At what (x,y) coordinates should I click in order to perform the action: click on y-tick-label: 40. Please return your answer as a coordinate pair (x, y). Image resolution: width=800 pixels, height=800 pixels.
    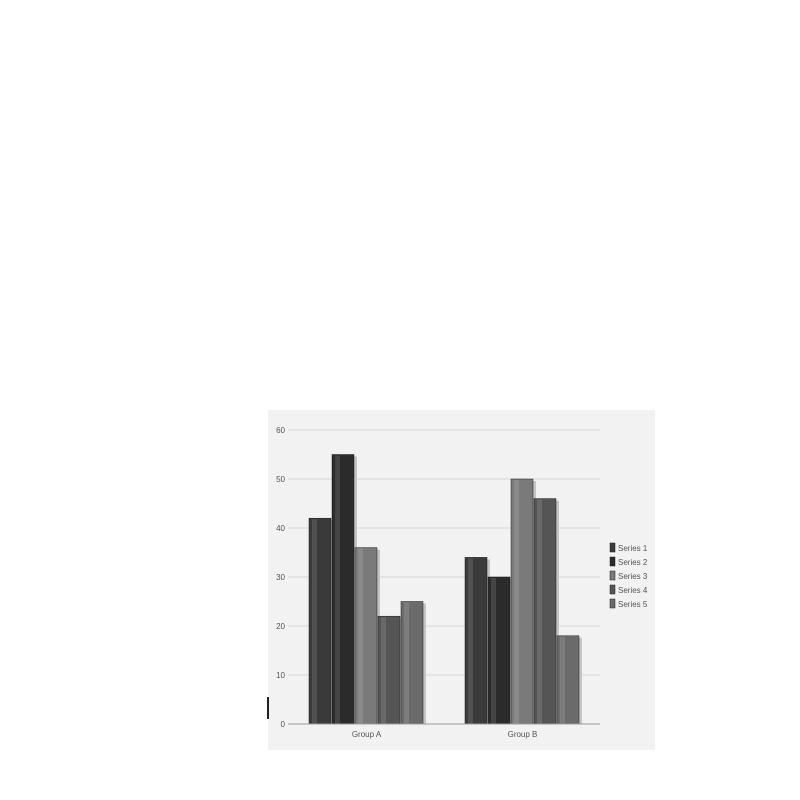
    Looking at the image, I should click on (280, 528).